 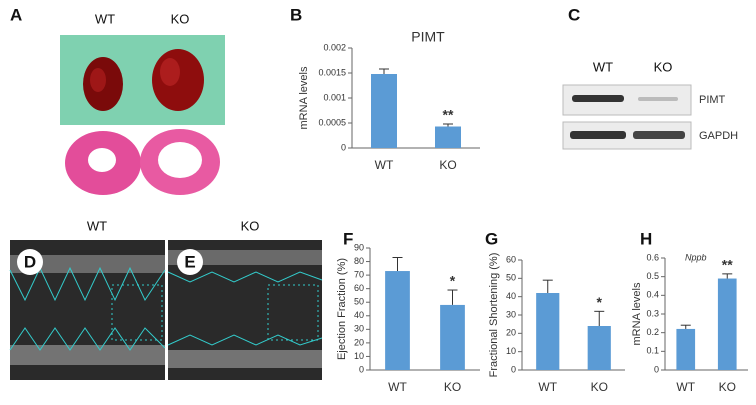 I want to click on y-tick-label: 0.0015, so click(x=332, y=72).